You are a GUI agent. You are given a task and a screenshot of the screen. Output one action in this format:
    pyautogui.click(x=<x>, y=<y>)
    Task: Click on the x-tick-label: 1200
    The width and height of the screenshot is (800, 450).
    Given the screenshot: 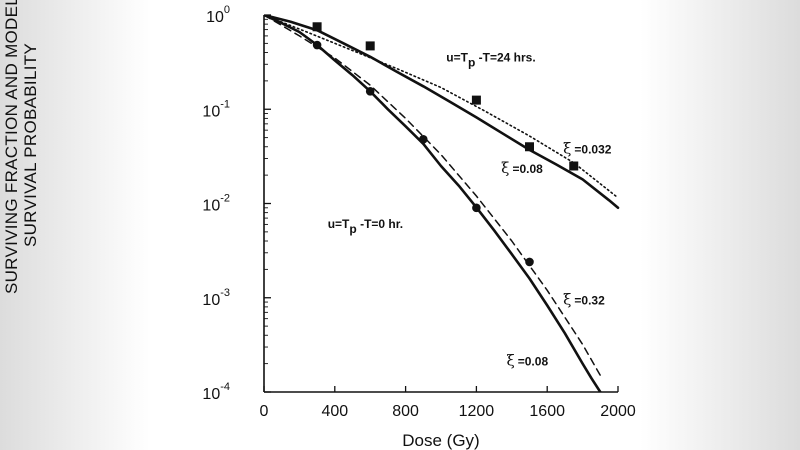 What is the action you would take?
    pyautogui.click(x=477, y=411)
    